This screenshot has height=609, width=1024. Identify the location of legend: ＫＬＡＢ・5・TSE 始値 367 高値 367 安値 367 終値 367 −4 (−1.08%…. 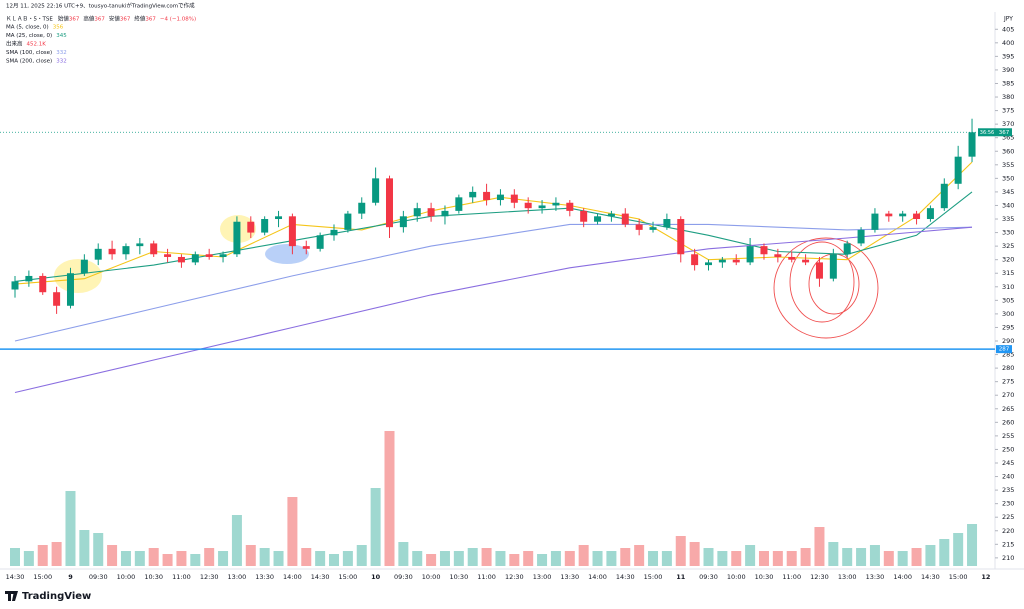
(101, 40).